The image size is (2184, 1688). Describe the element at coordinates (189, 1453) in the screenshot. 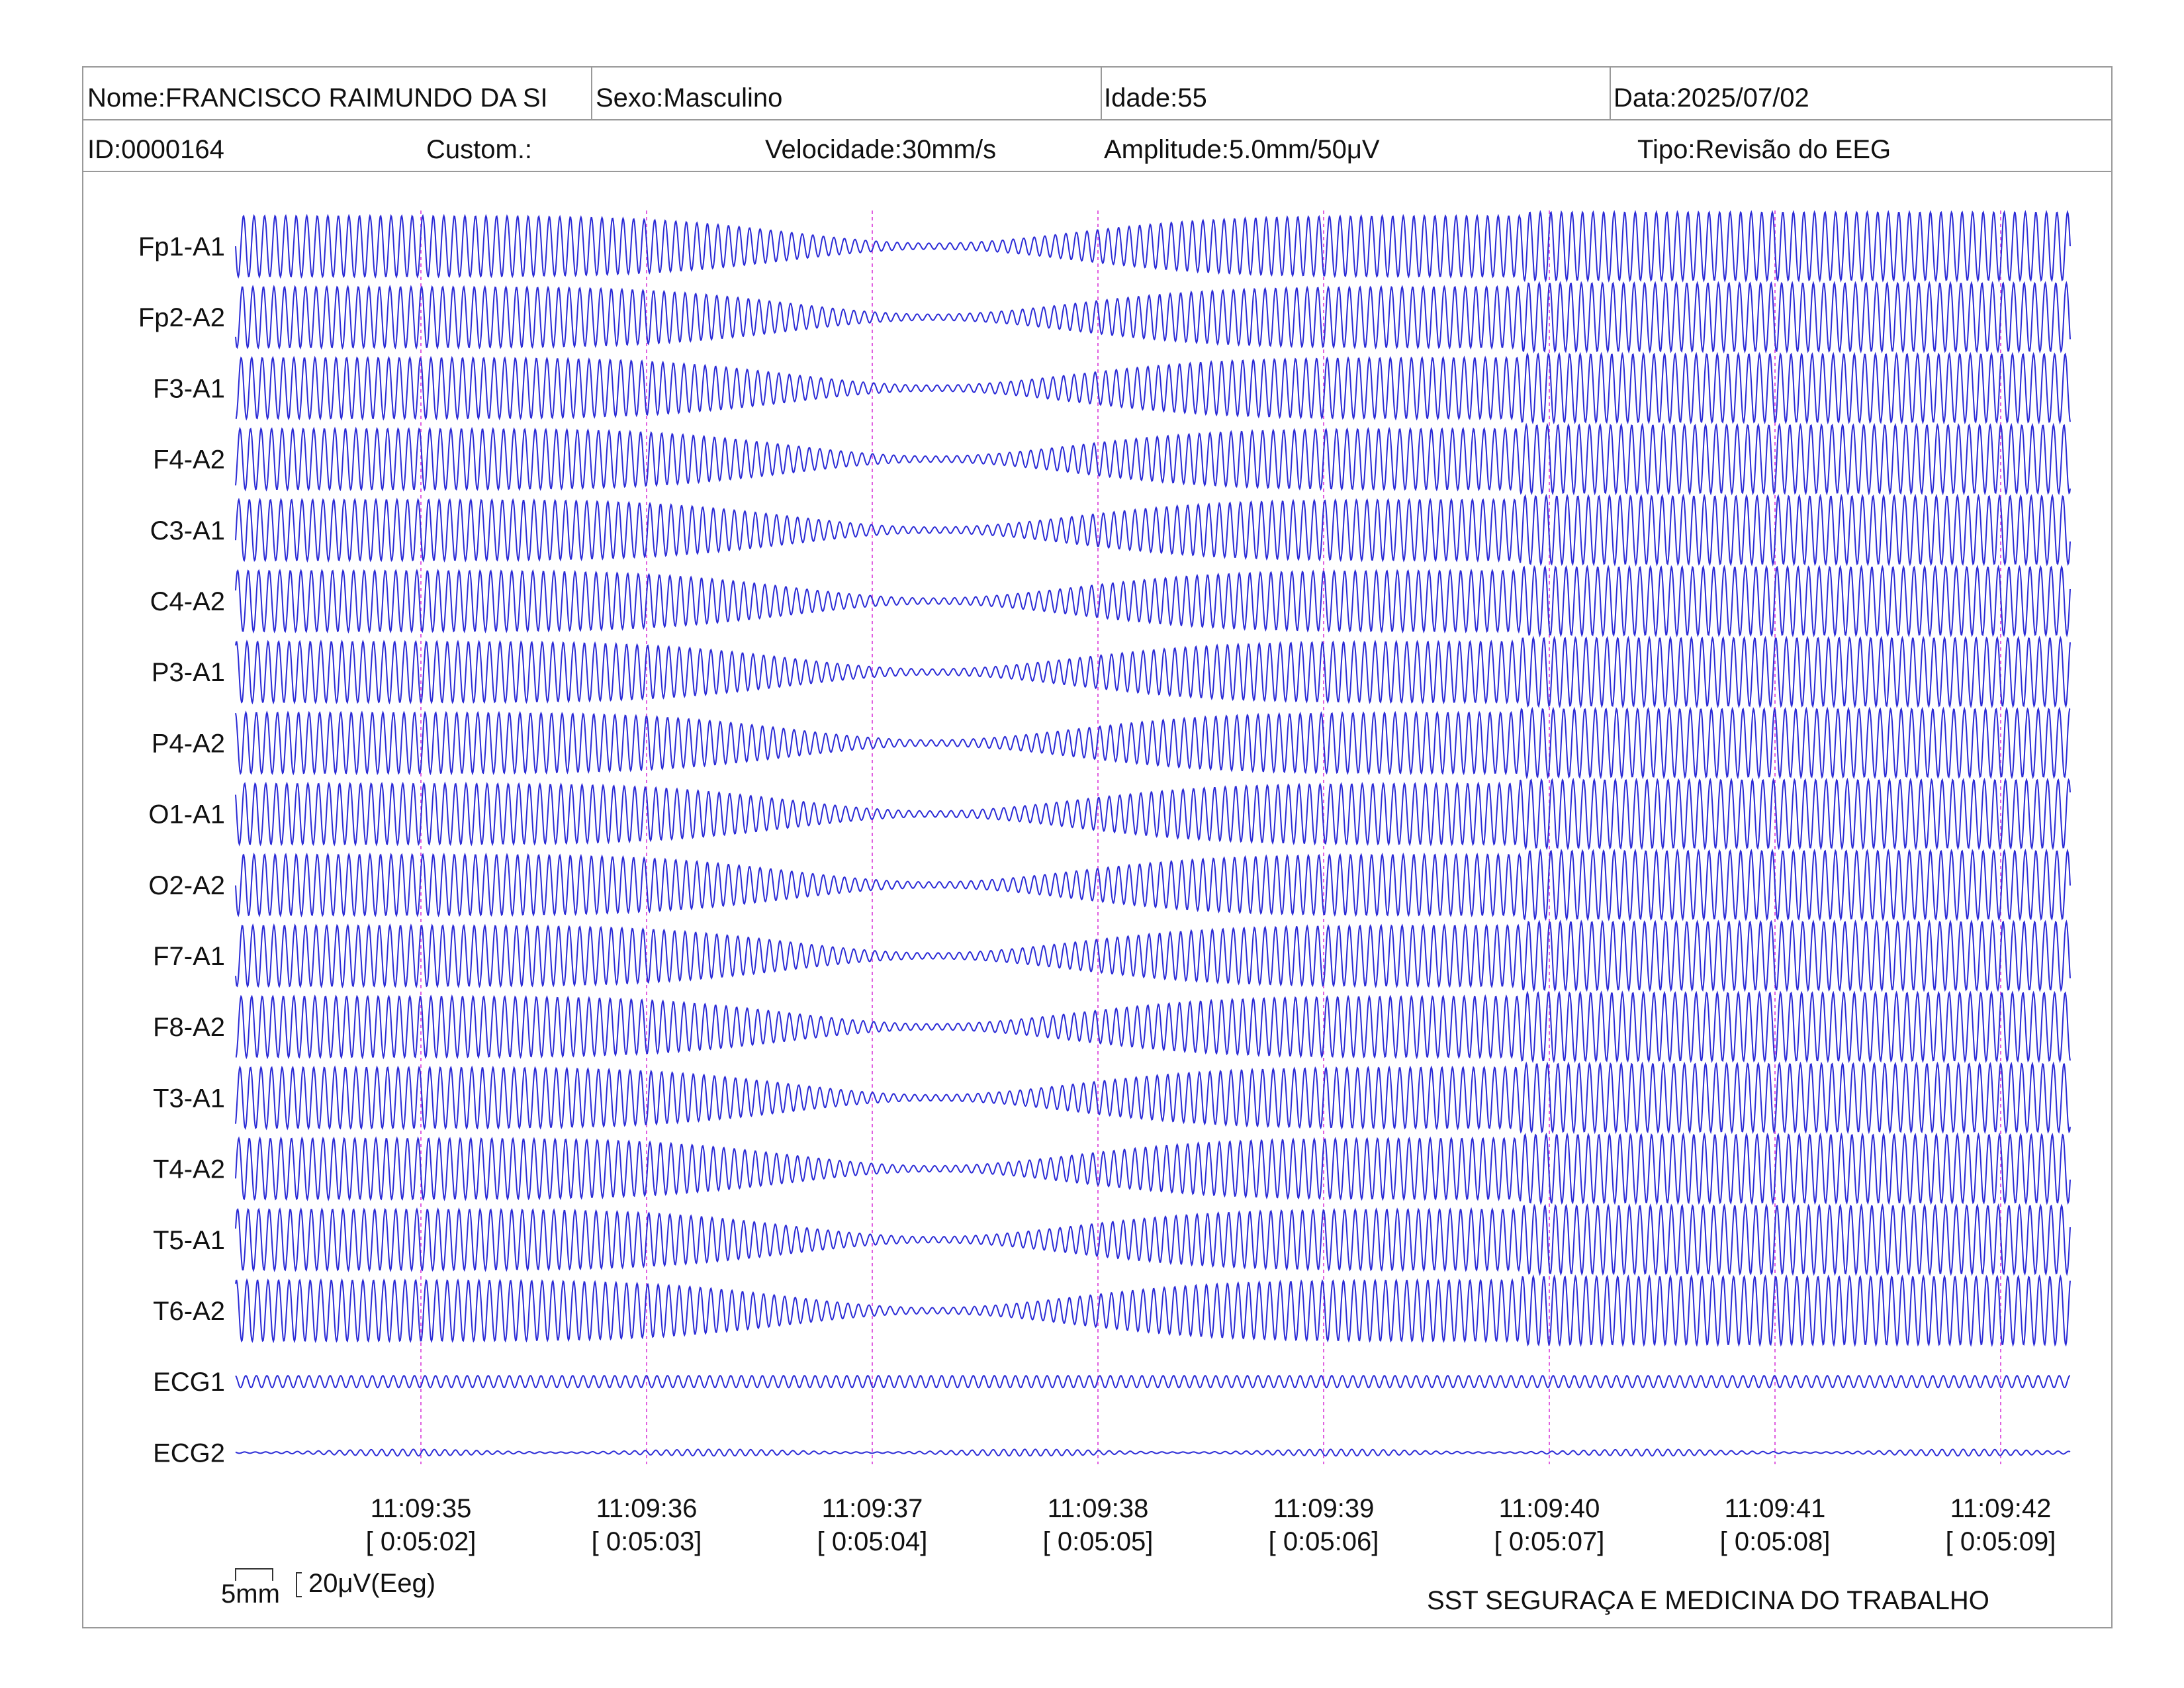

I see `channel-label: ECG2` at that location.